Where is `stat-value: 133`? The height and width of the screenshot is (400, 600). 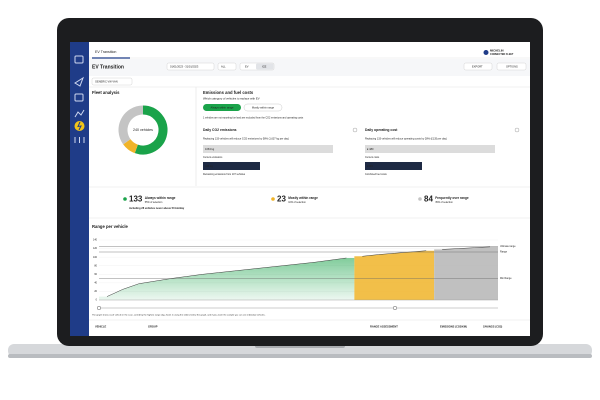
stat-value: 133 is located at coordinates (136, 199).